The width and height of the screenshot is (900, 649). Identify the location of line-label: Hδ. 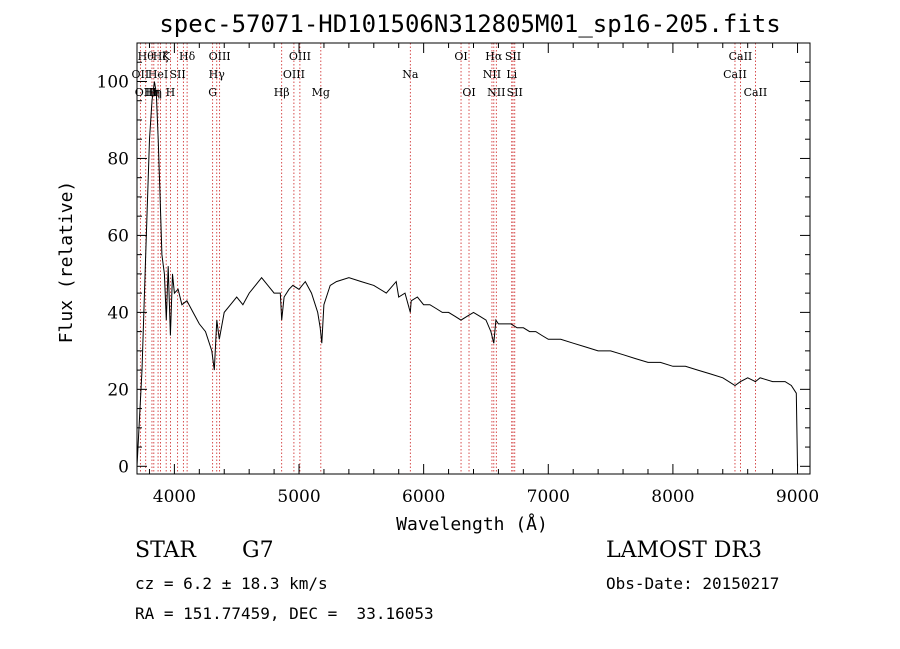
(187, 56).